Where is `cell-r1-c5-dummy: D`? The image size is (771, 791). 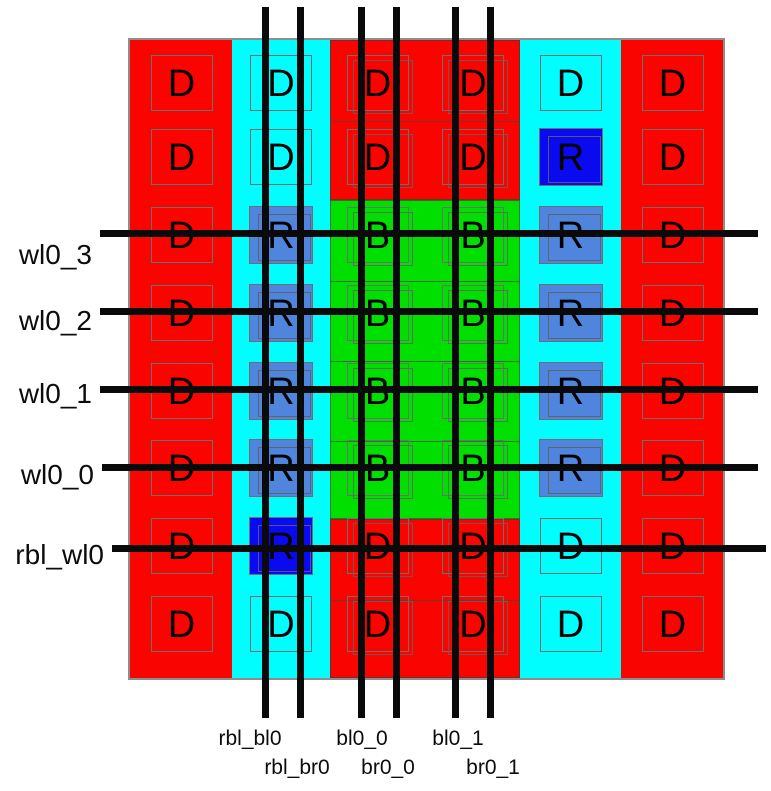 cell-r1-c5-dummy: D is located at coordinates (672, 157).